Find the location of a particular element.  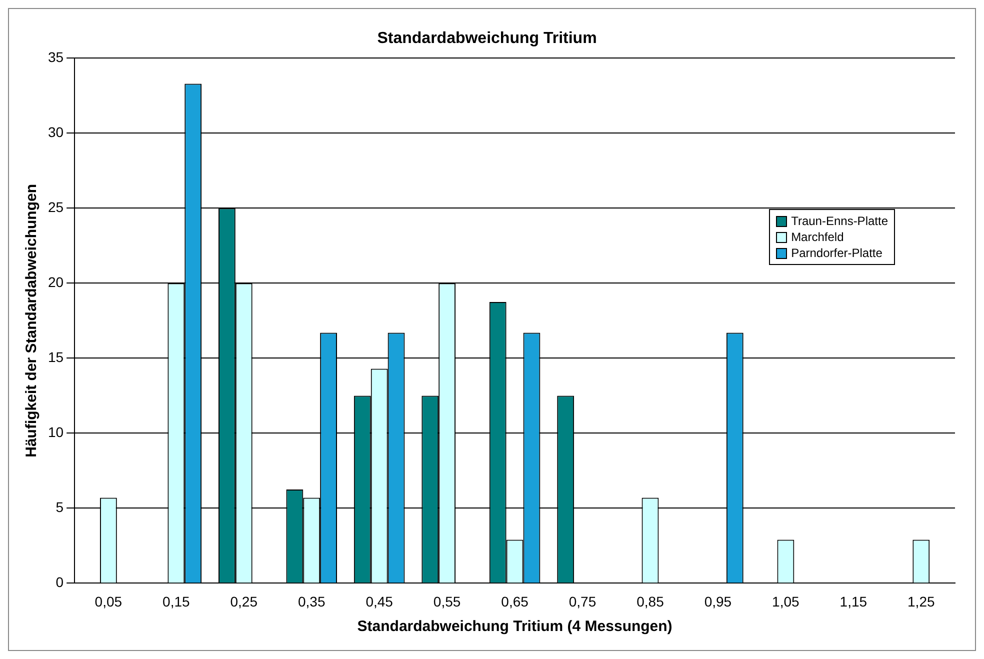

y-tick-label: 10 is located at coordinates (56, 432).